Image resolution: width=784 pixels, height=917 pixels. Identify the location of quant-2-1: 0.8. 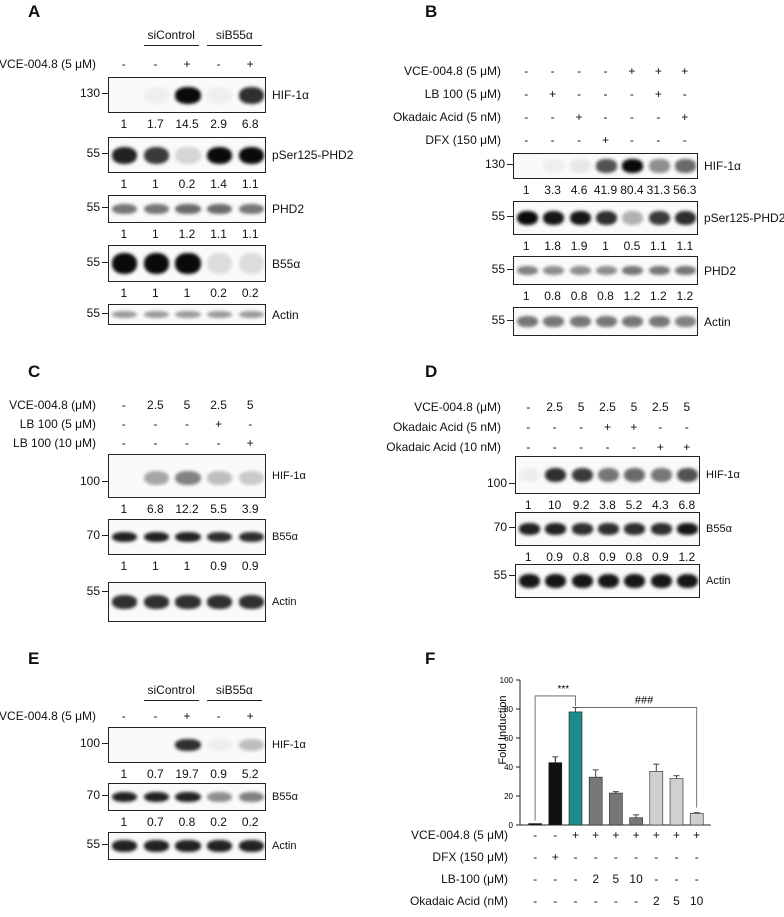
(552, 296).